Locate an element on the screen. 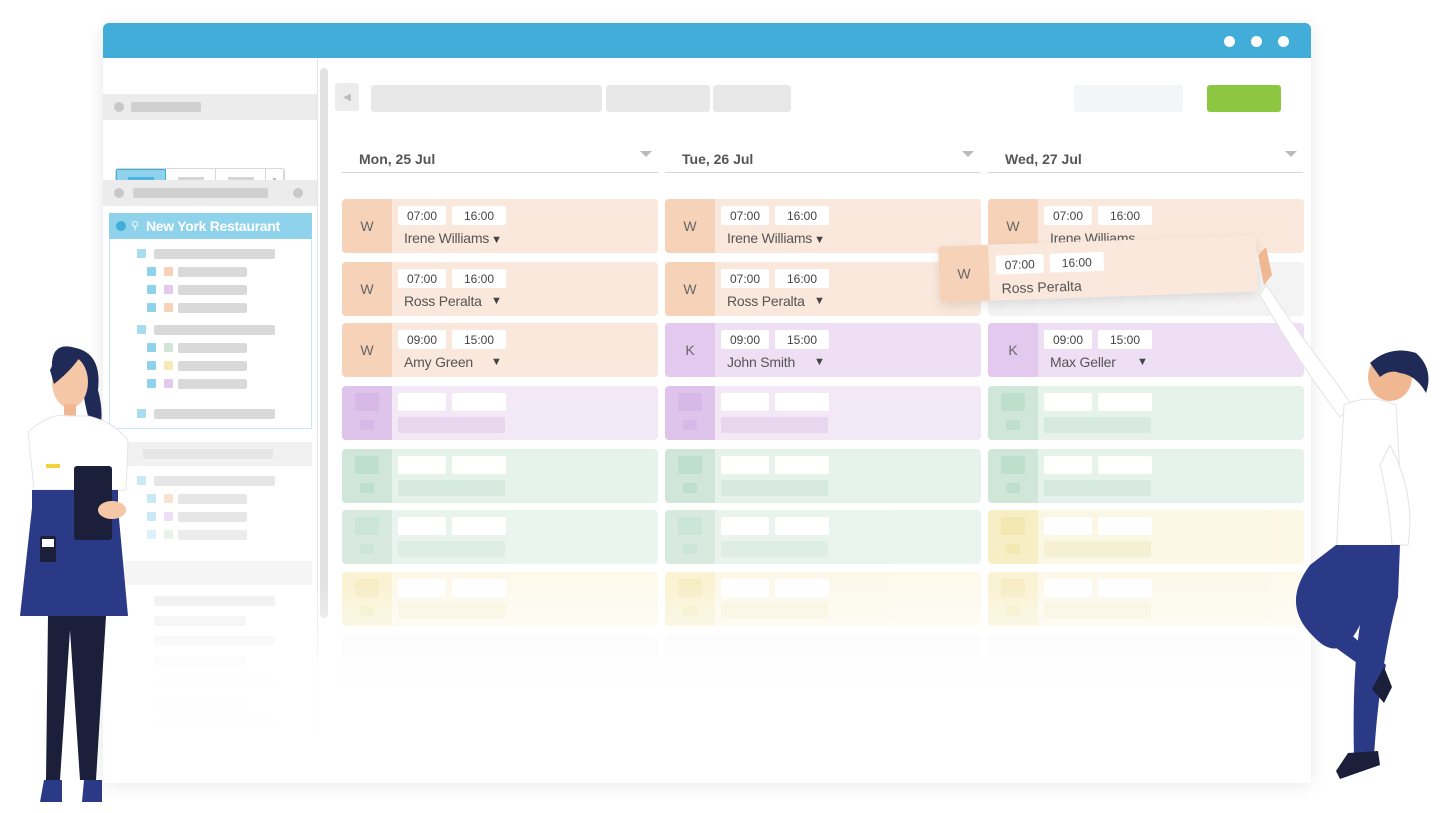  role-badge: K is located at coordinates (1013, 350).